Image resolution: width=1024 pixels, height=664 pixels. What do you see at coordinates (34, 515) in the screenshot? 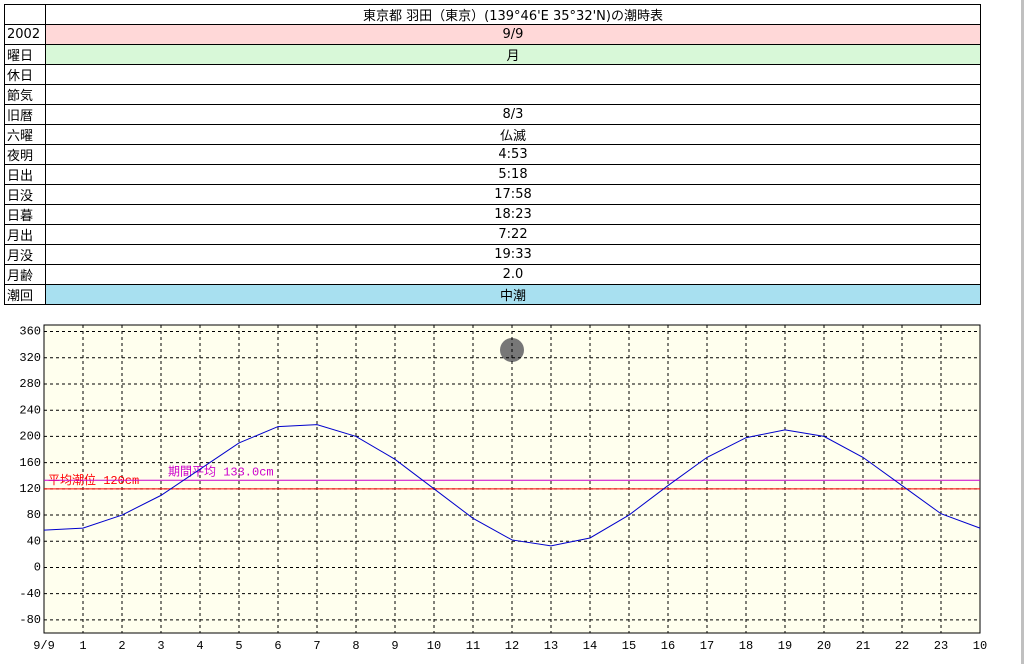
I see `y-tick-label: 80` at bounding box center [34, 515].